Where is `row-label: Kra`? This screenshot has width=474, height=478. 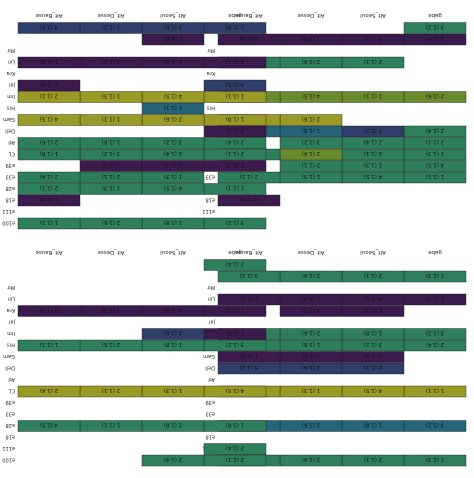 row-label: Kra is located at coordinates (11, 73).